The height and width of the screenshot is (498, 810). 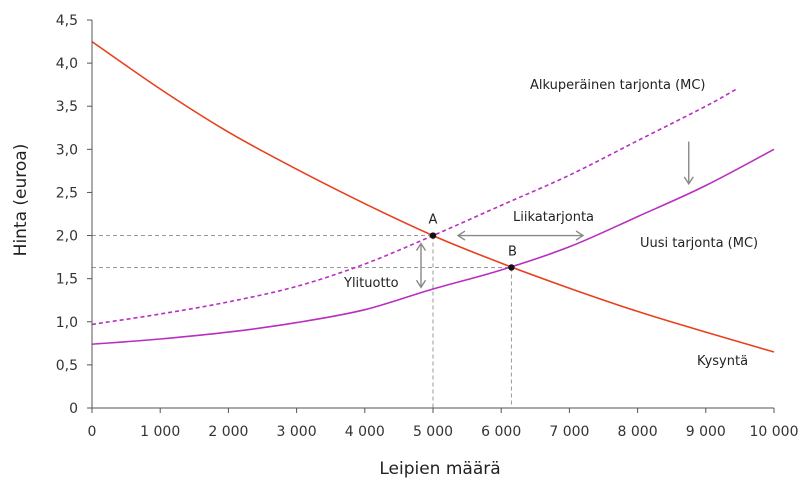 What do you see at coordinates (421, 246) in the screenshot?
I see `overproduction-arrowhead-top` at bounding box center [421, 246].